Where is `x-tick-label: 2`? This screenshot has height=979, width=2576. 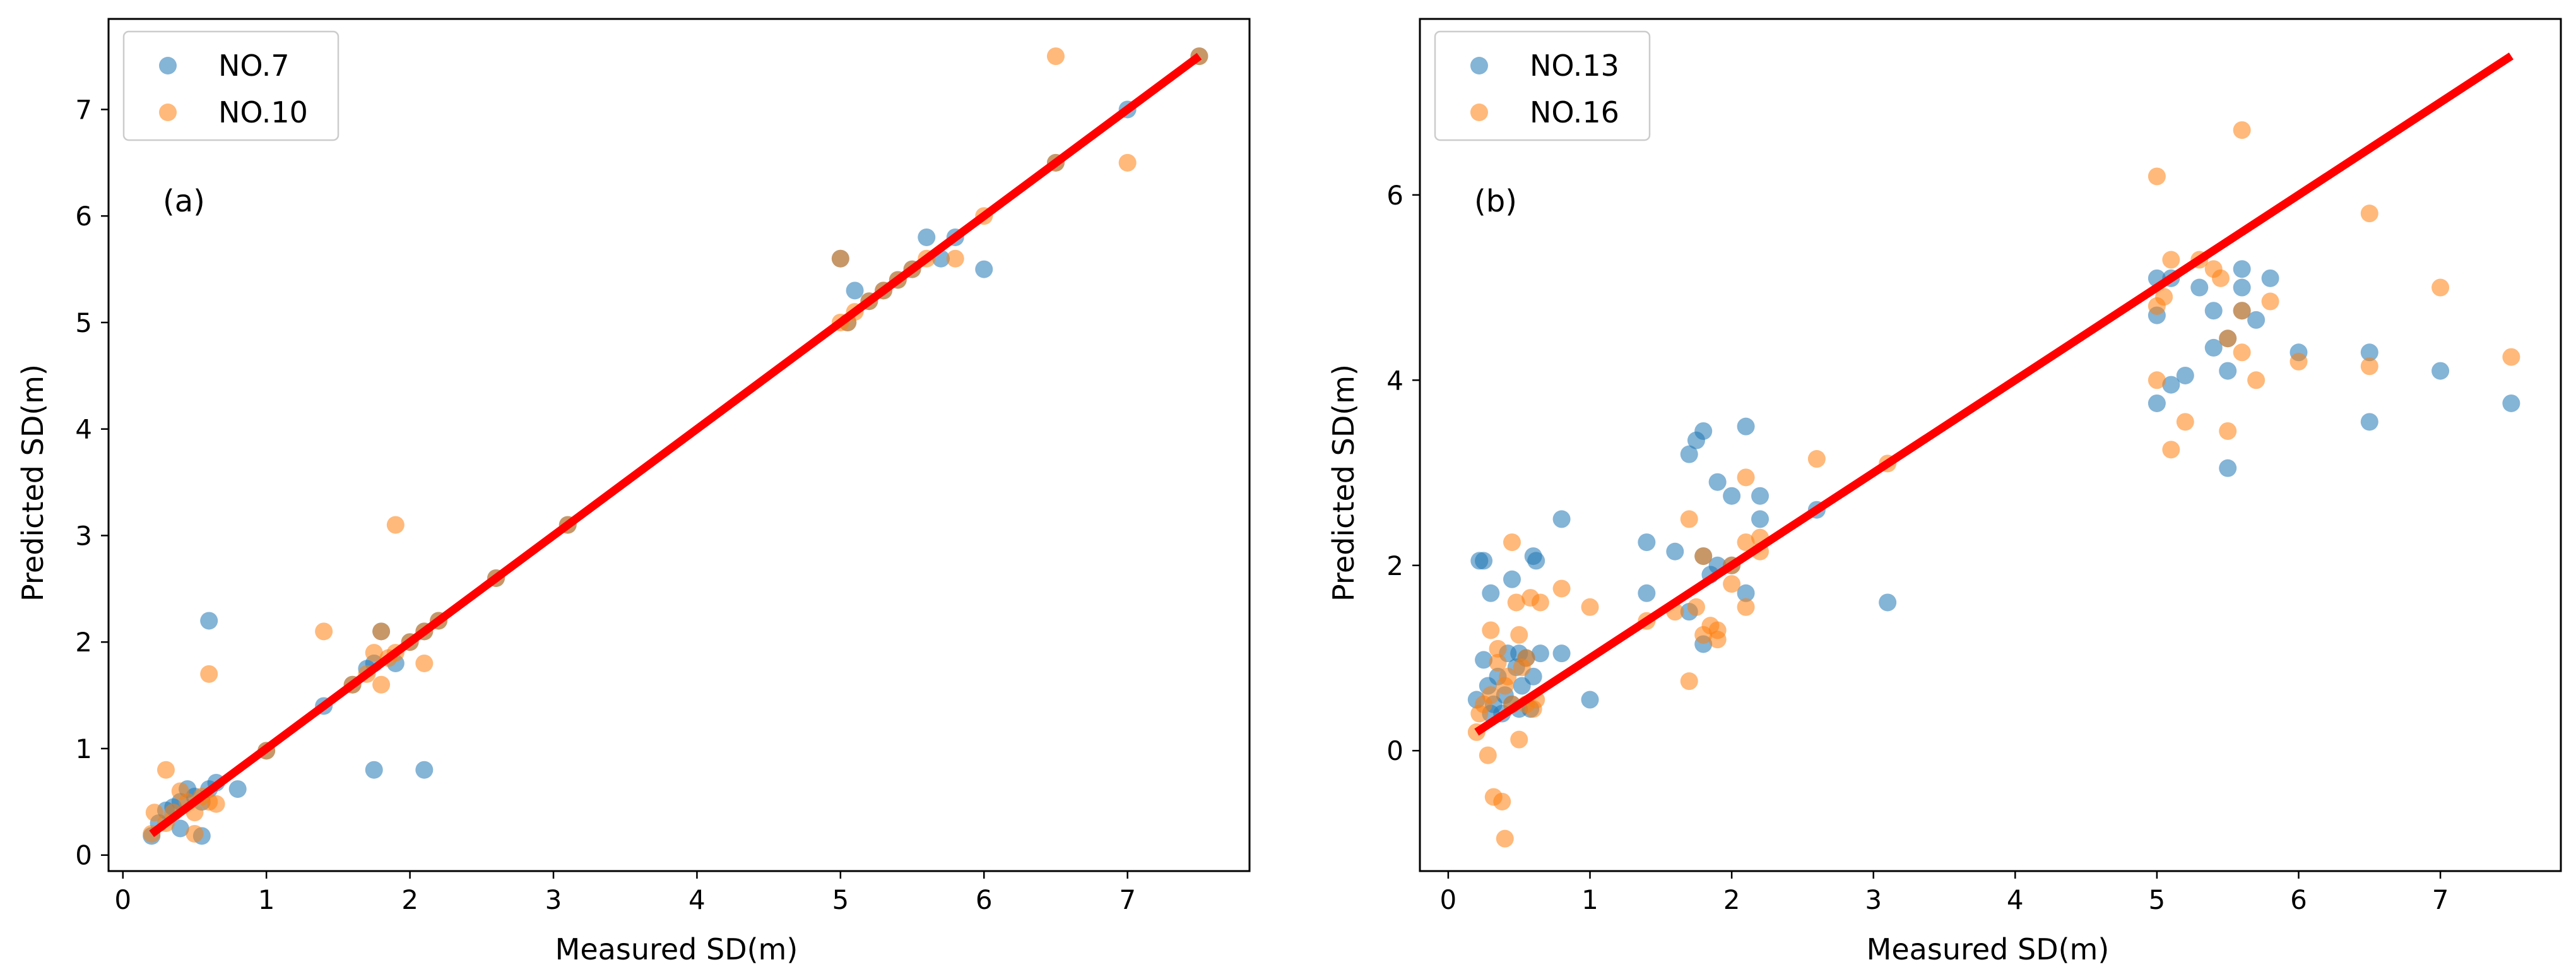
x-tick-label: 2 is located at coordinates (410, 899).